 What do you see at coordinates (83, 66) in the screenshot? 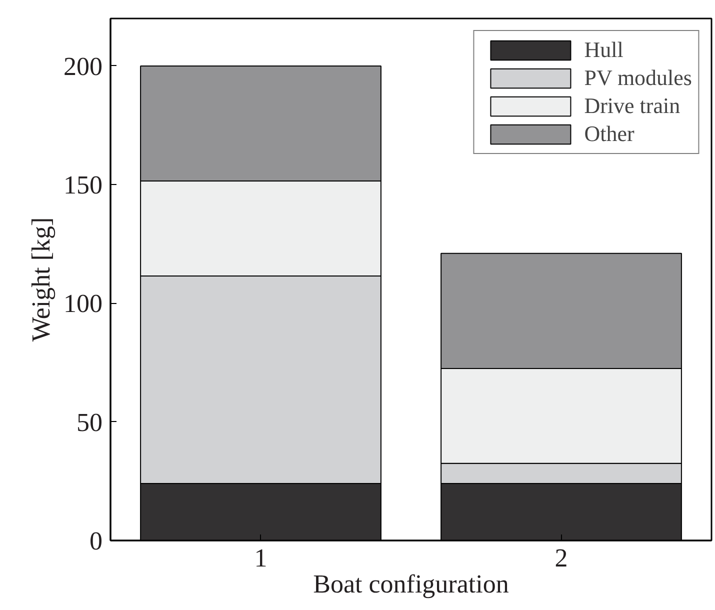
I see `y-tick-label: 200` at bounding box center [83, 66].